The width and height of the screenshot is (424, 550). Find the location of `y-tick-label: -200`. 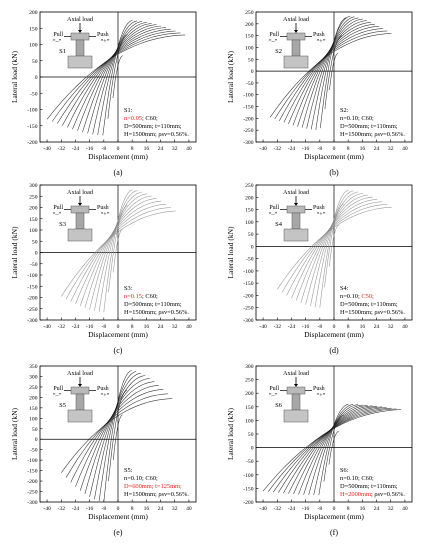

y-tick-label: -200 is located at coordinates (248, 119).